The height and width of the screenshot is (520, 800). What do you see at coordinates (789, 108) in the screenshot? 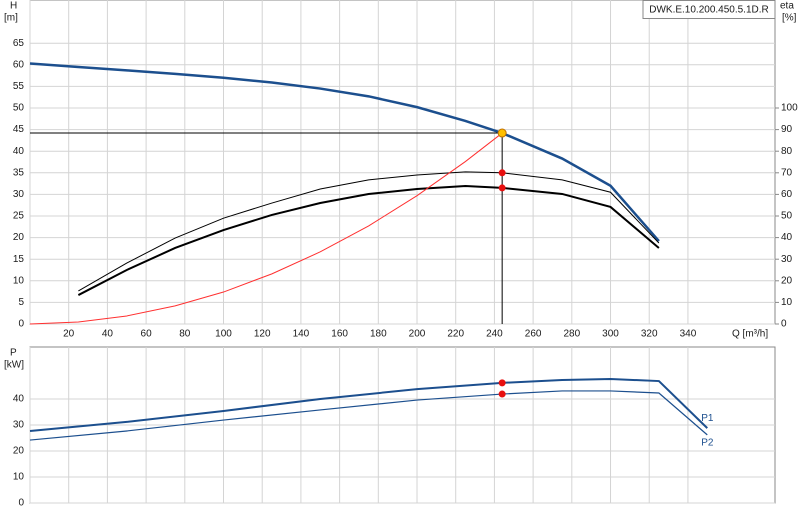
I see `y2-tick-label: 100` at bounding box center [789, 108].